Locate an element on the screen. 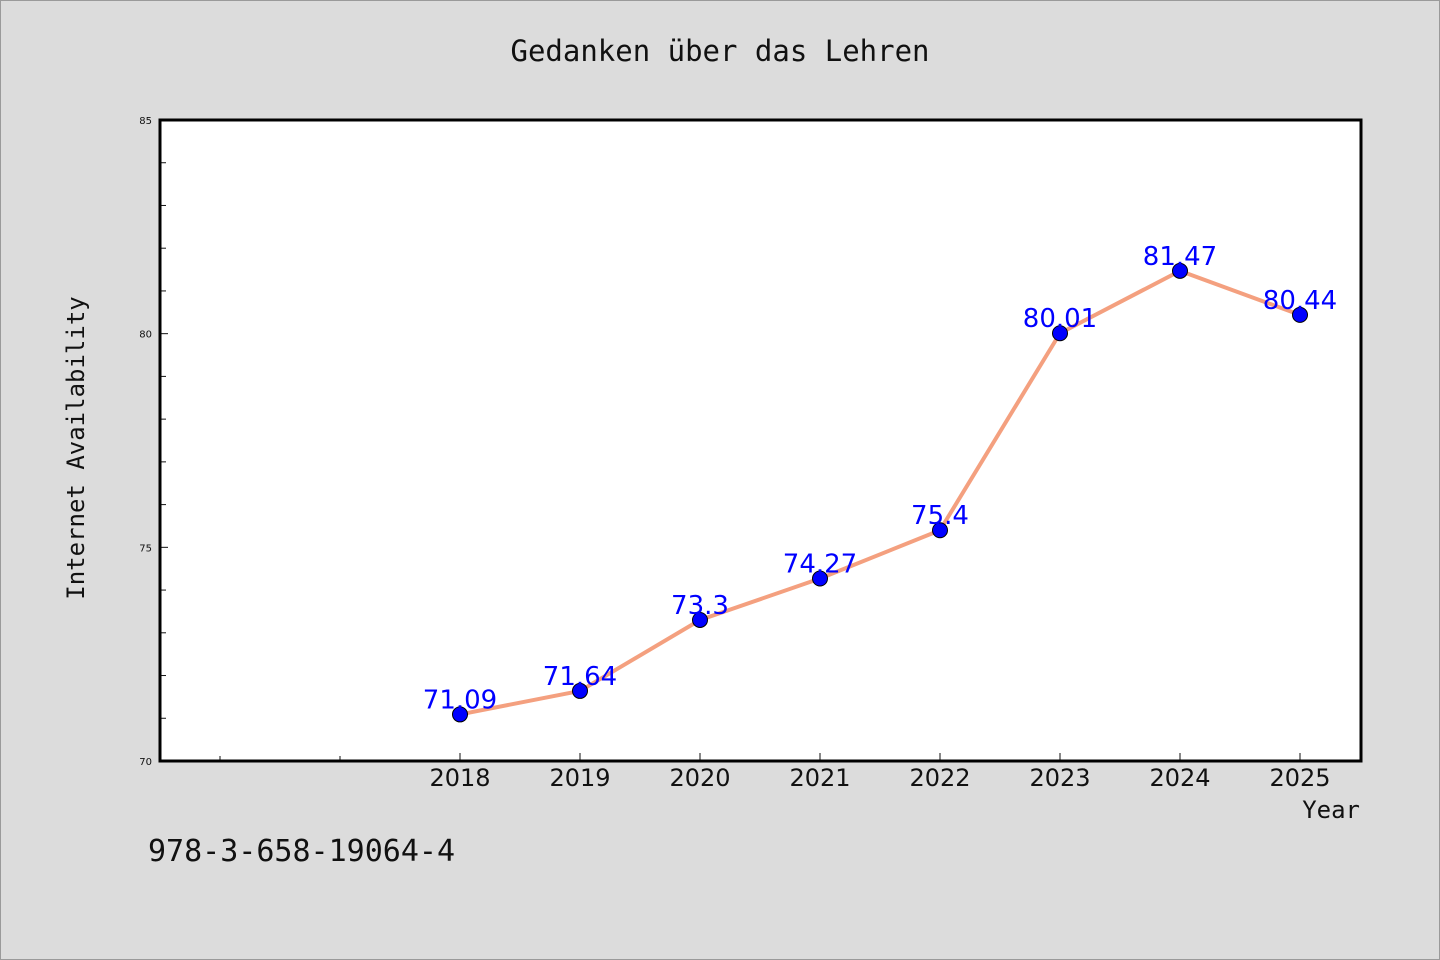 The height and width of the screenshot is (960, 1440). x-tick-label: 2023 is located at coordinates (1059, 778).